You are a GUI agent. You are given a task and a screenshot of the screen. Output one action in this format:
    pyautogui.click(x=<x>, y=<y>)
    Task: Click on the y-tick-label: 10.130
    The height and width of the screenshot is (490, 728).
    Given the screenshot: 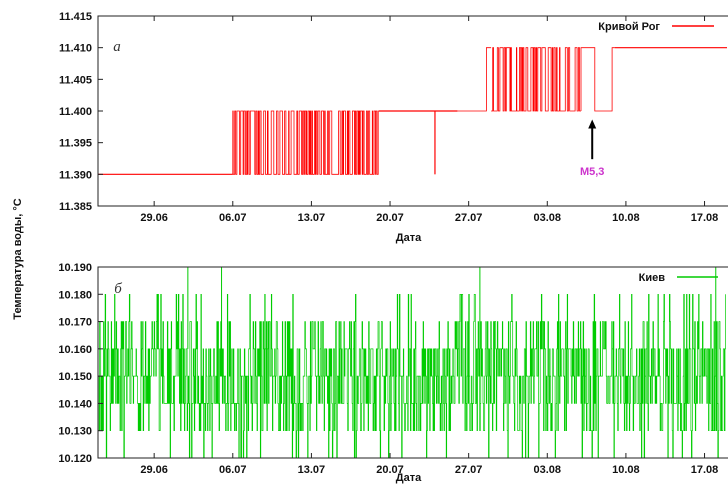 What is the action you would take?
    pyautogui.click(x=75, y=432)
    